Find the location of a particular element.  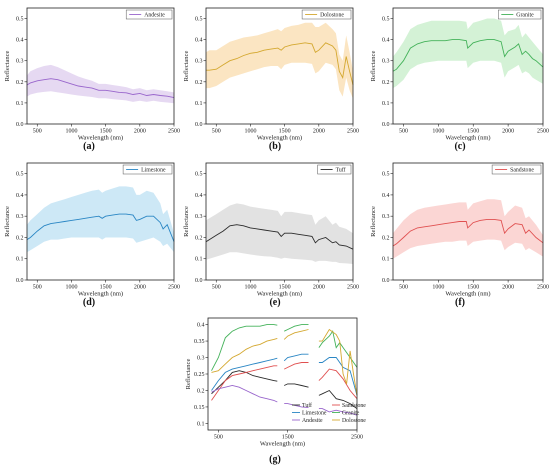

series-line-limestone is located at coordinates (244, 374).